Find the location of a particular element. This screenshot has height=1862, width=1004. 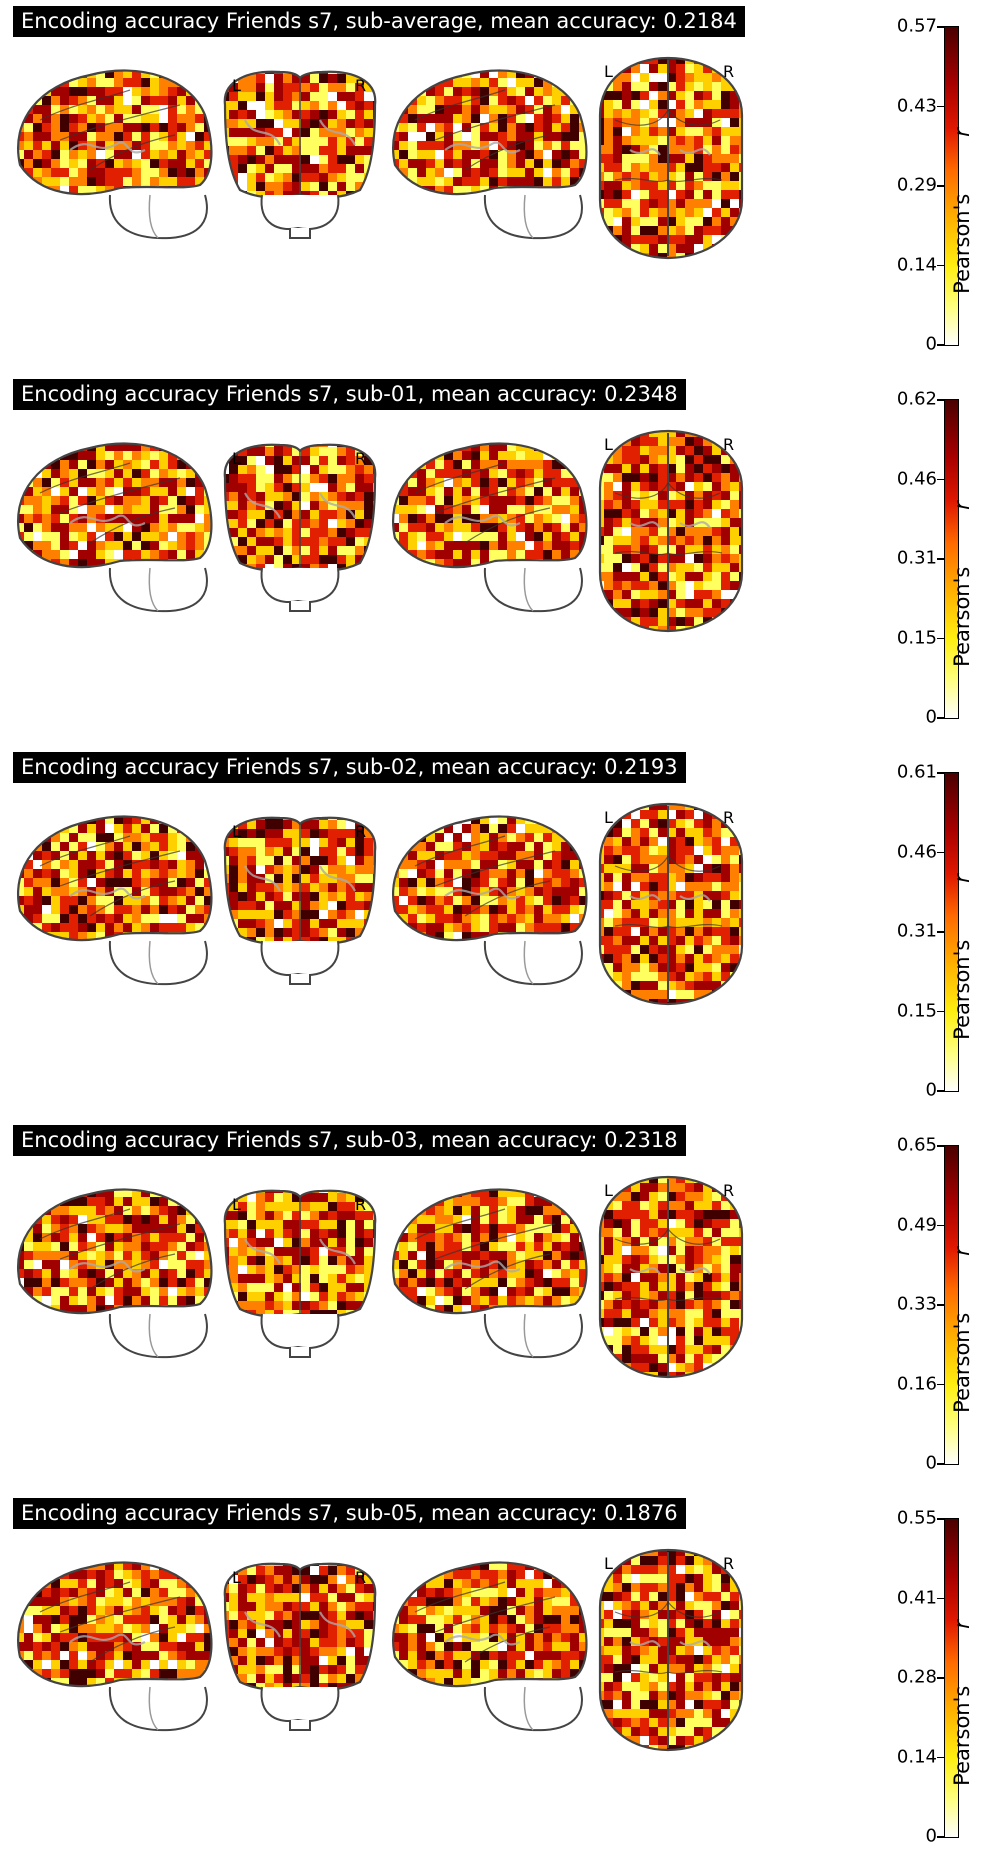

colorbar-tick-label: 0.55 is located at coordinates (917, 1518).